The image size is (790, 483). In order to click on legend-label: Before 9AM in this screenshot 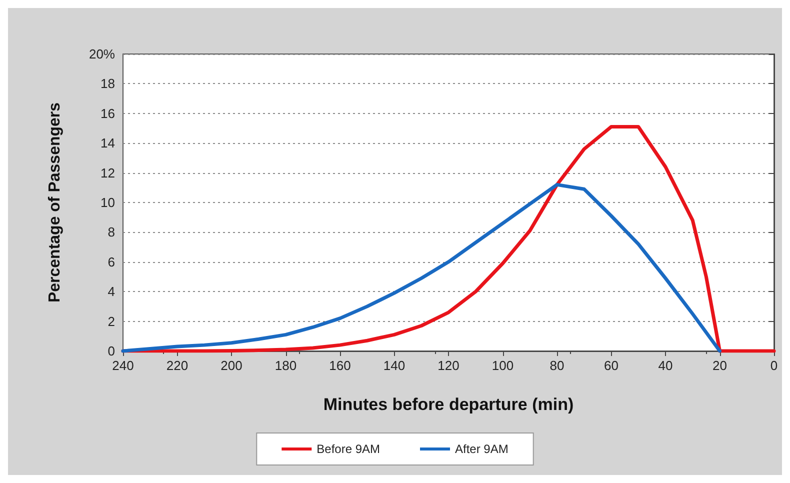, I will do `click(348, 449)`.